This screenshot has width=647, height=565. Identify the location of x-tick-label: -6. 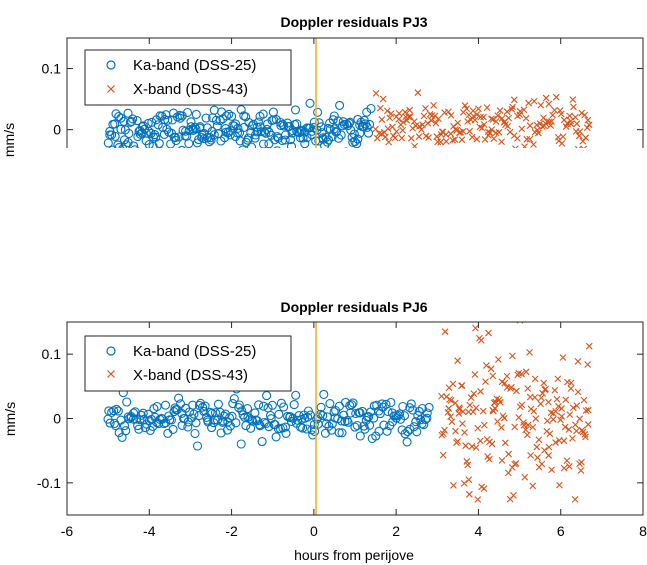
(67, 531).